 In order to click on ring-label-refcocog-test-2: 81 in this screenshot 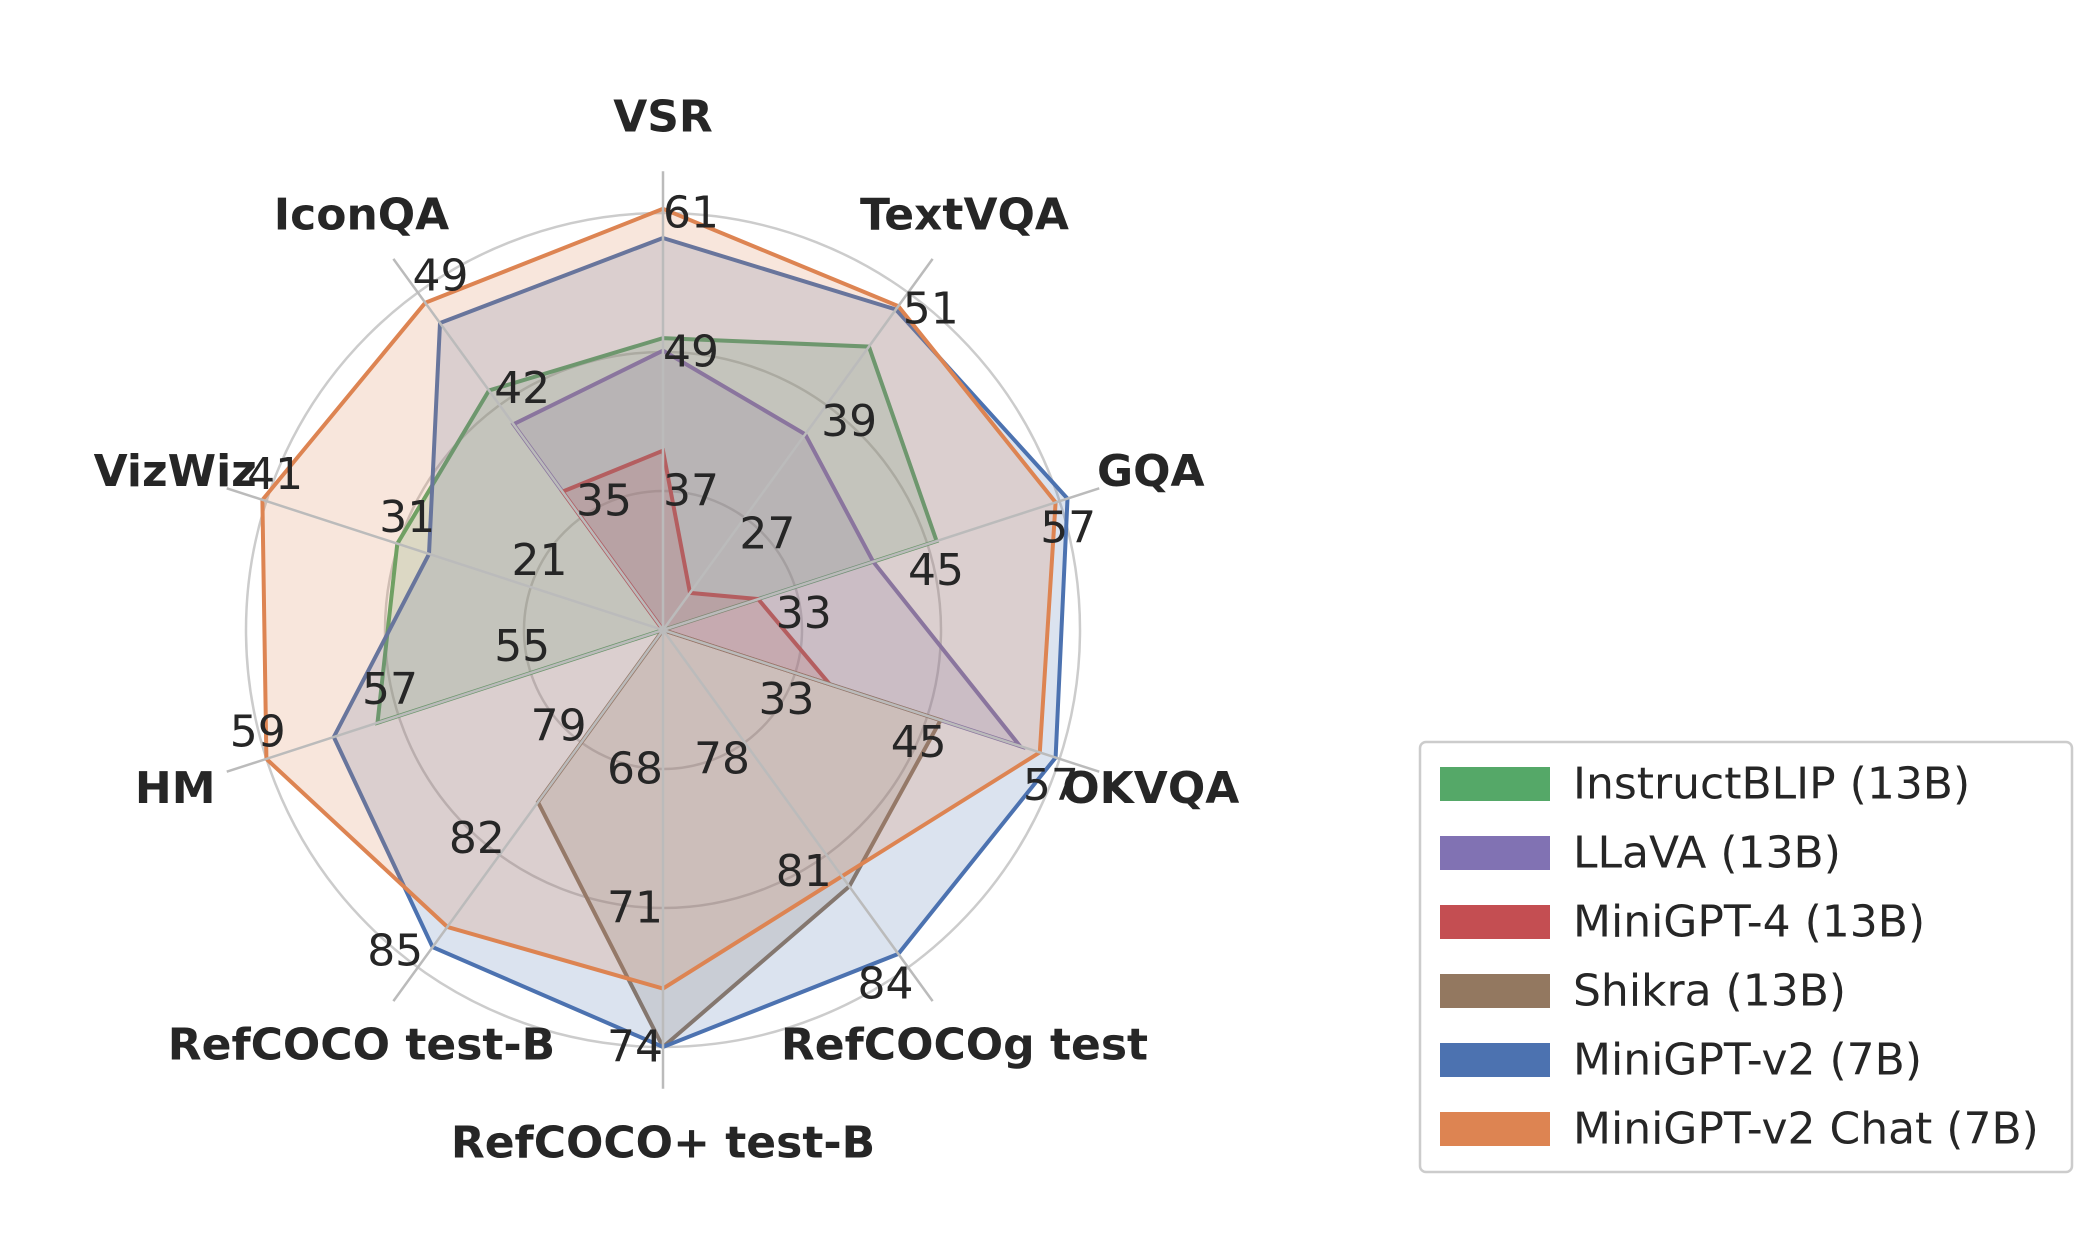, I will do `click(804, 871)`.